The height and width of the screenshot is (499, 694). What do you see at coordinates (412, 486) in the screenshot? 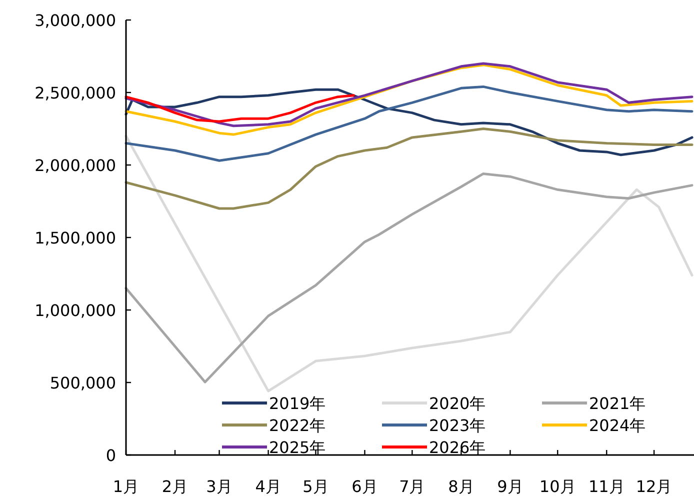
I see `x-tick-label: 7月` at bounding box center [412, 486].